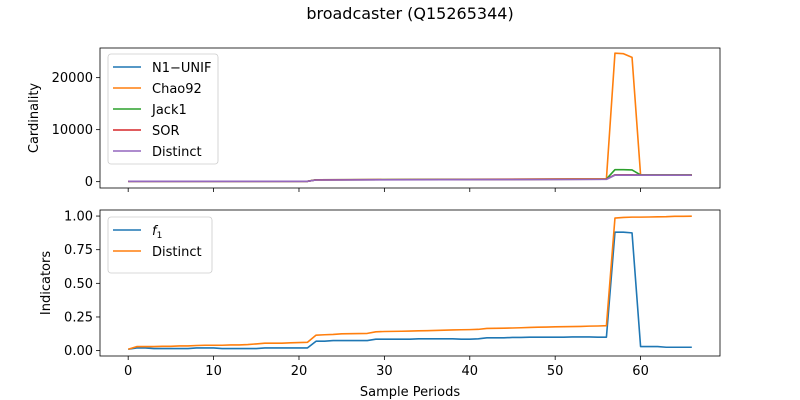 This screenshot has width=800, height=400. I want to click on y-tick-label: 0.25, so click(78, 317).